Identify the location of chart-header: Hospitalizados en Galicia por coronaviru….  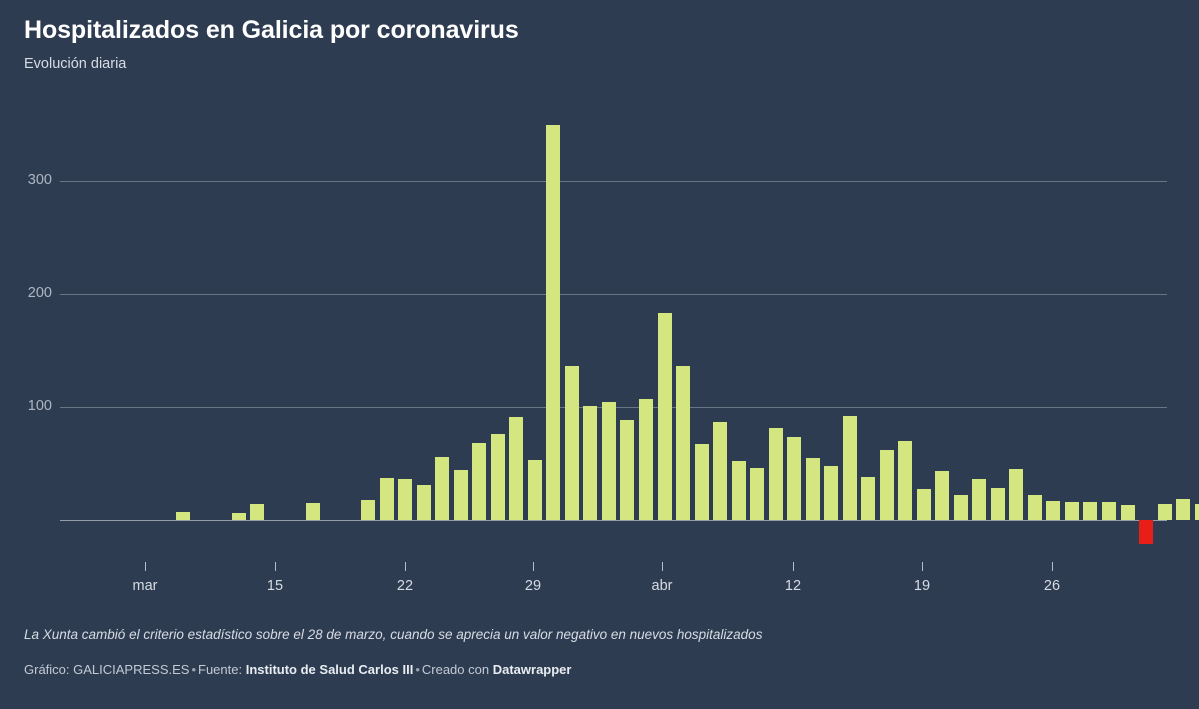
(599, 44).